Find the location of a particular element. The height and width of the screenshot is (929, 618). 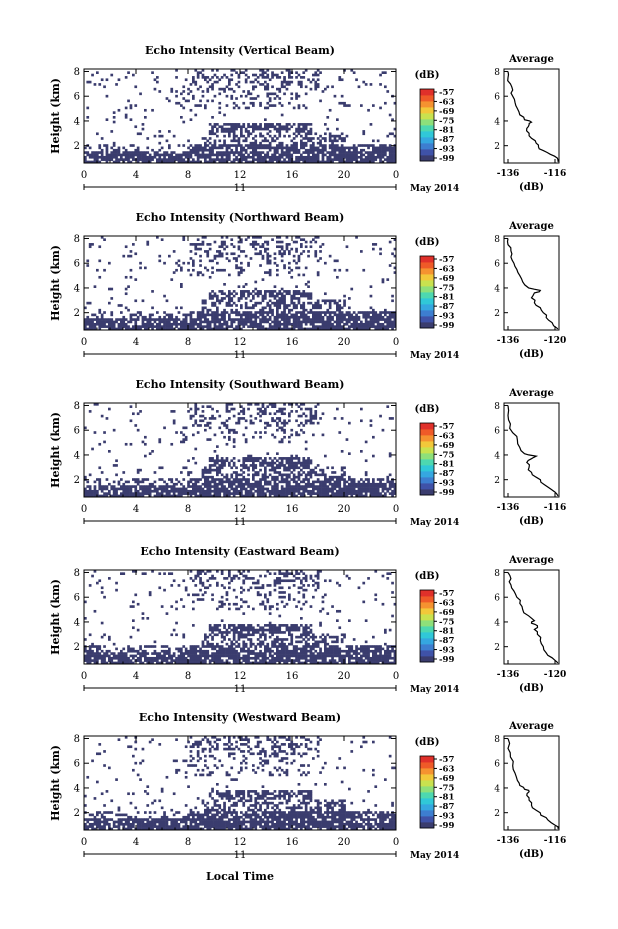

colorbar-tick-label: -93 is located at coordinates (446, 484).